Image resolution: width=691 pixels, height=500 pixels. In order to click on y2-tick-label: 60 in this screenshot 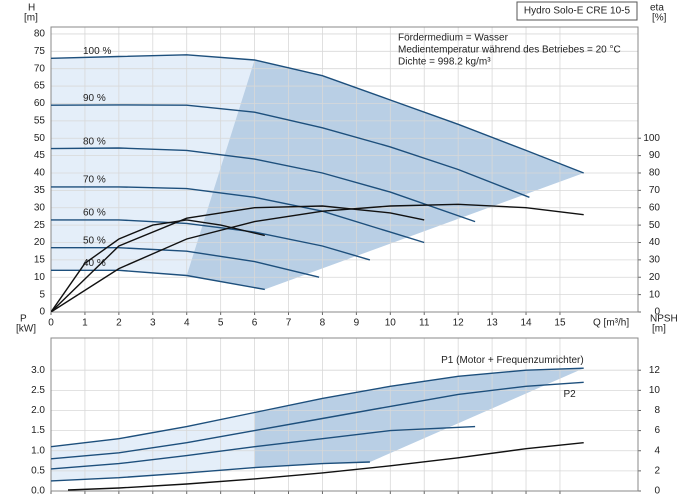, I will do `click(655, 207)`.